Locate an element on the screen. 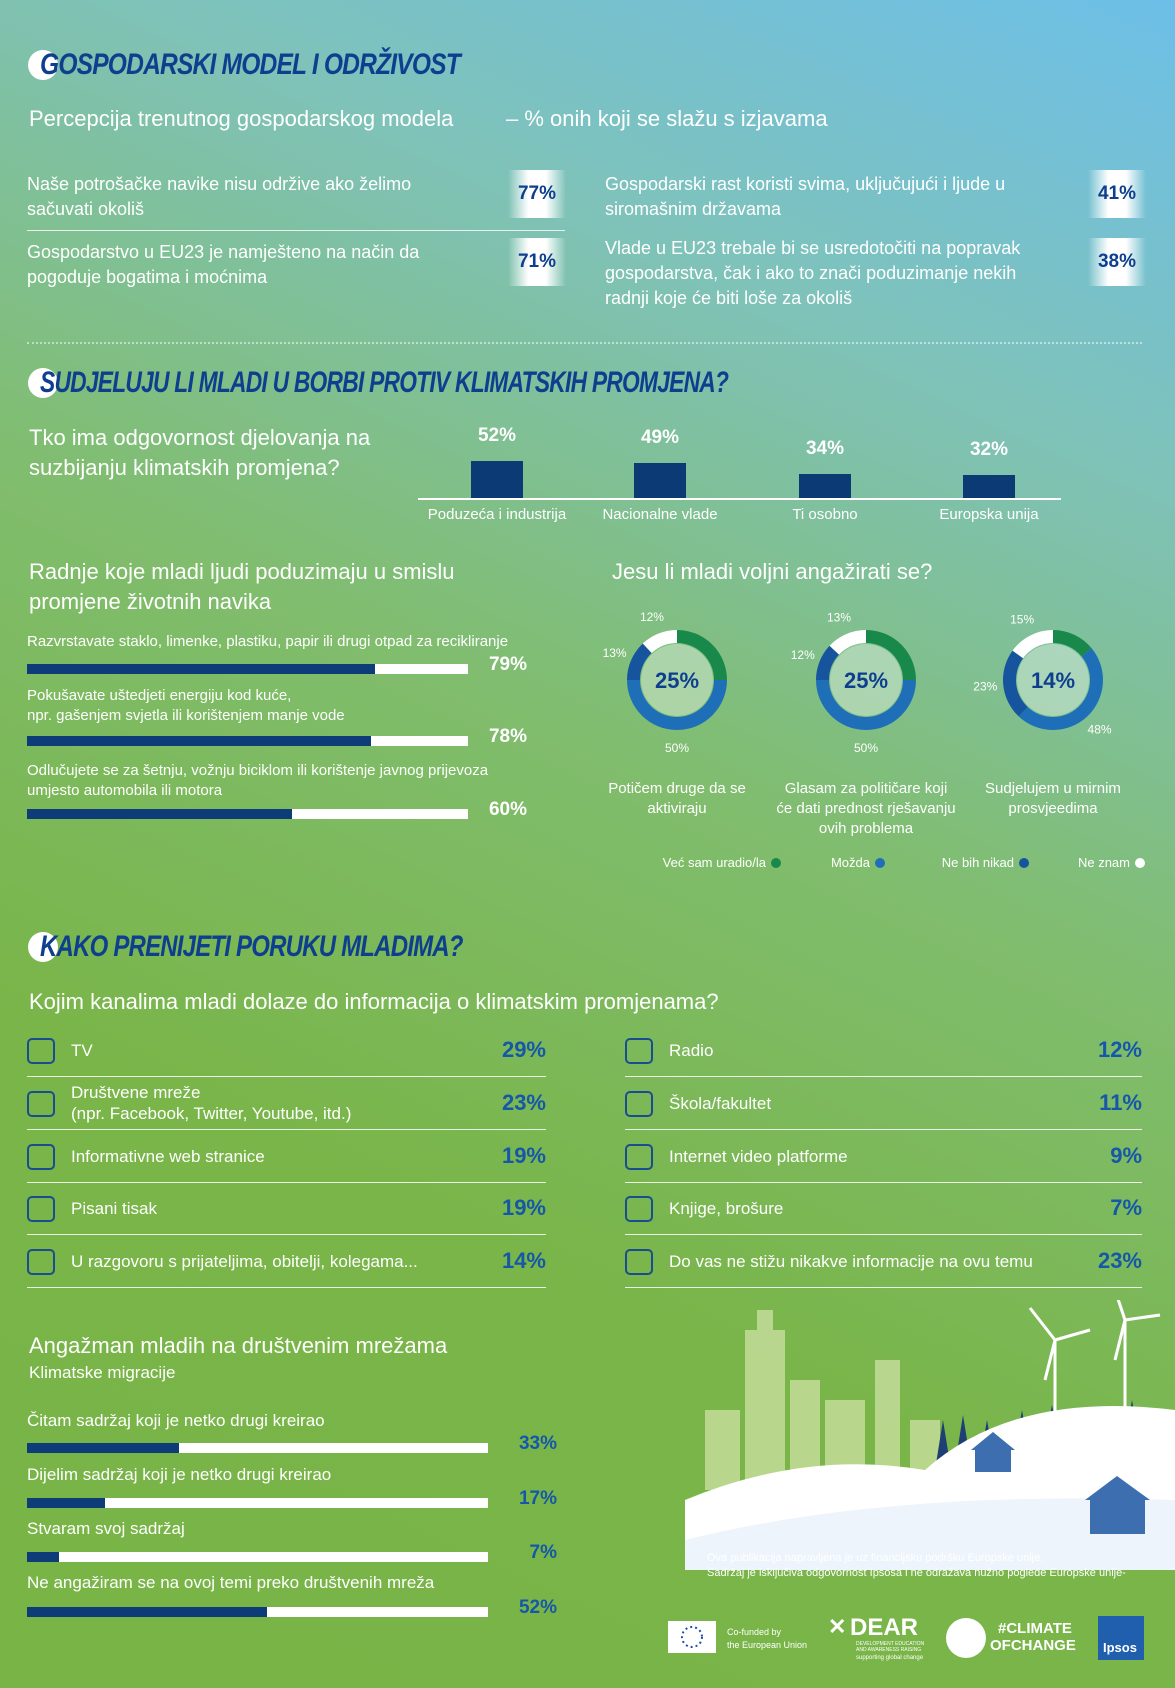  legend-label: Ne znam is located at coordinates (1103, 862).